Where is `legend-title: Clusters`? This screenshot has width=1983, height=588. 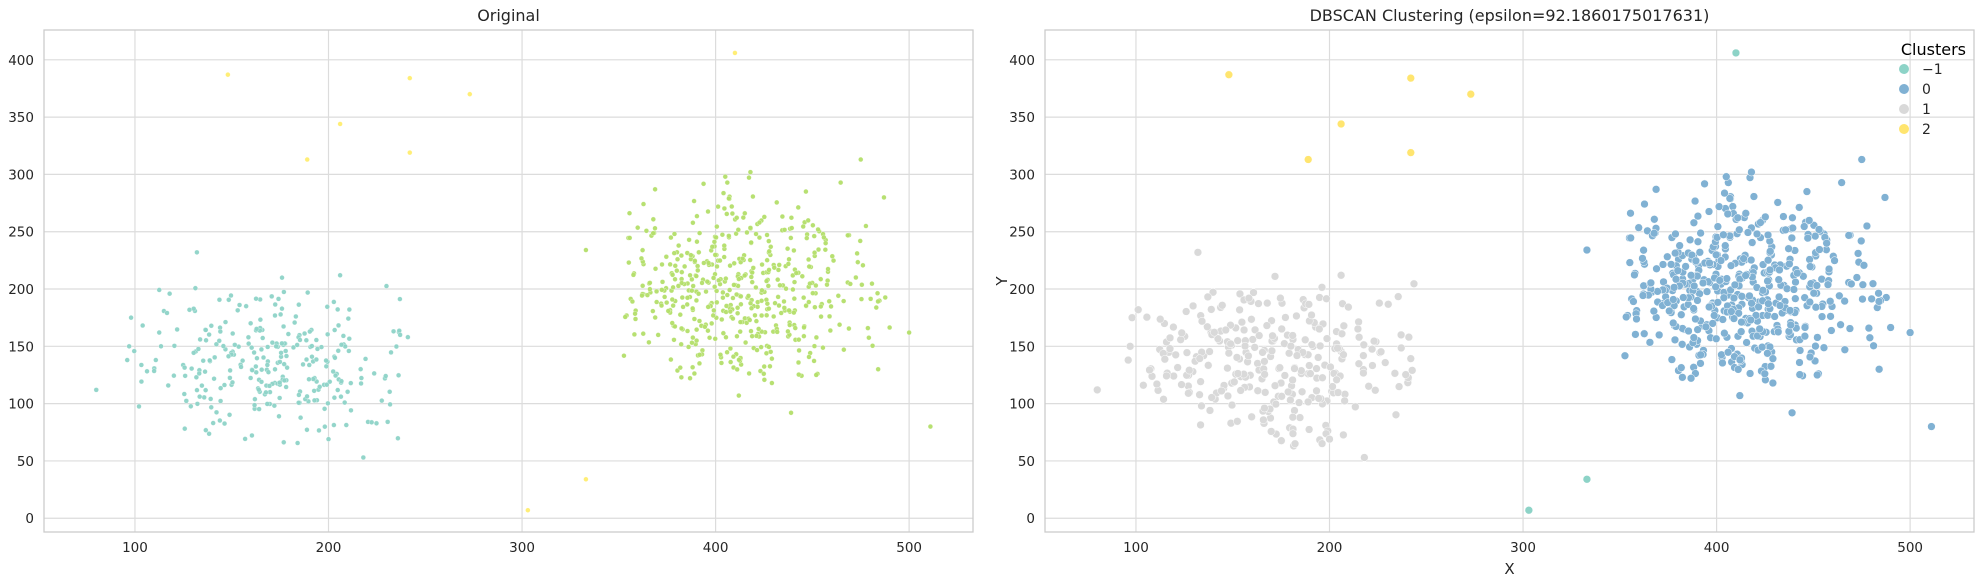
legend-title: Clusters is located at coordinates (1933, 49).